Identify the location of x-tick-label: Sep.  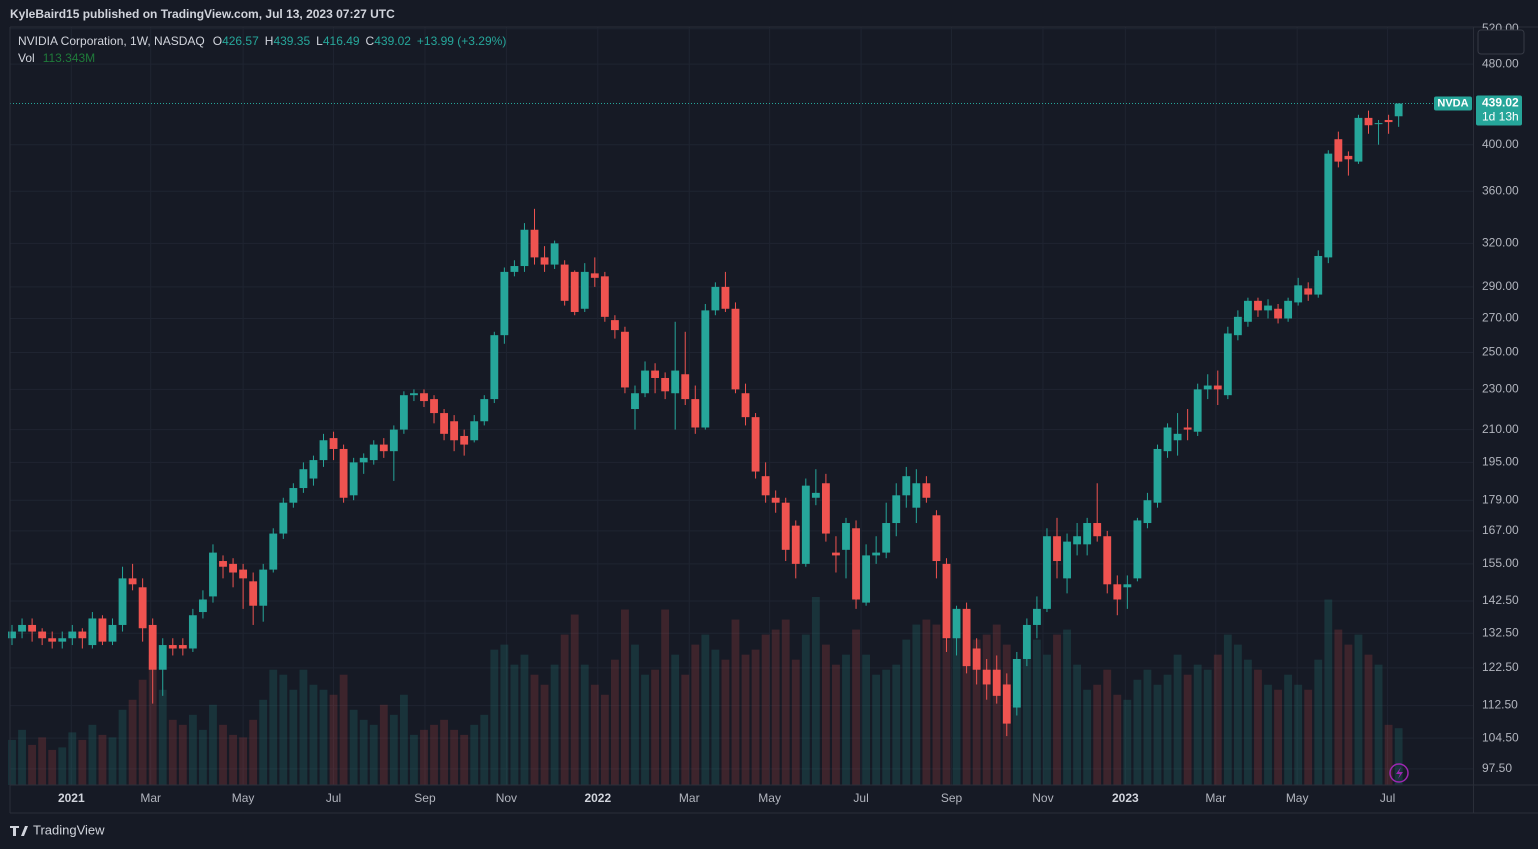
(952, 798).